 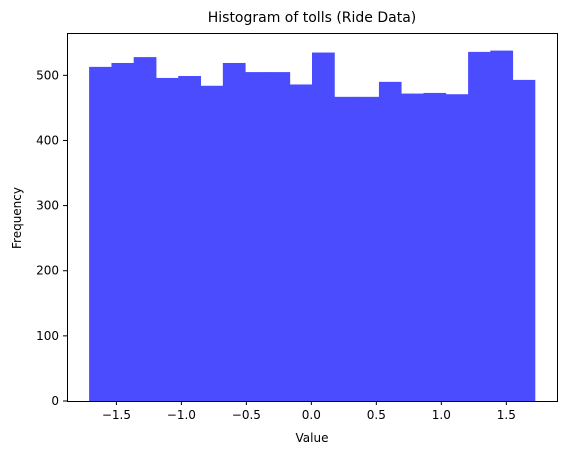 What do you see at coordinates (246, 415) in the screenshot?
I see `x-tick-label: −0.5` at bounding box center [246, 415].